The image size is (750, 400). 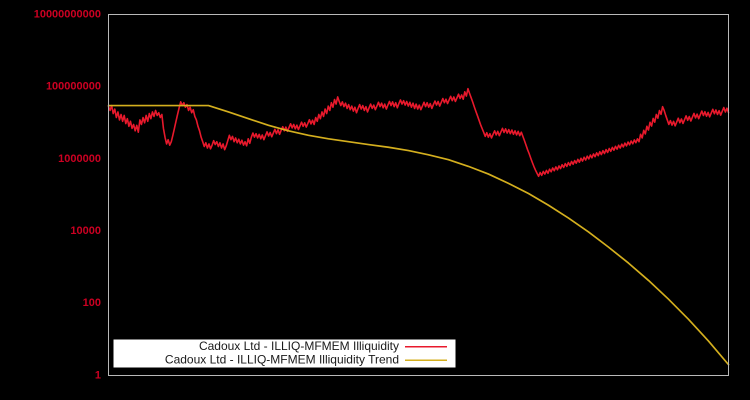 I want to click on legend-background, so click(x=284, y=353).